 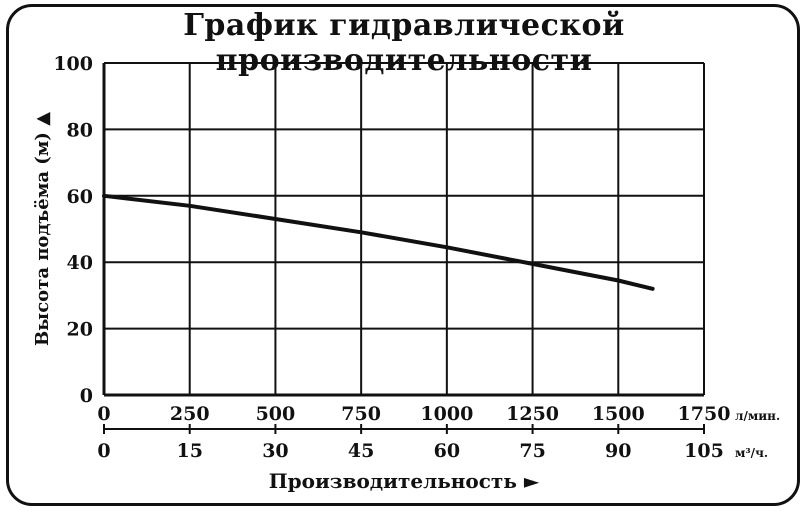 What do you see at coordinates (189, 451) in the screenshot?
I see `x-tick-label-m3h: 15` at bounding box center [189, 451].